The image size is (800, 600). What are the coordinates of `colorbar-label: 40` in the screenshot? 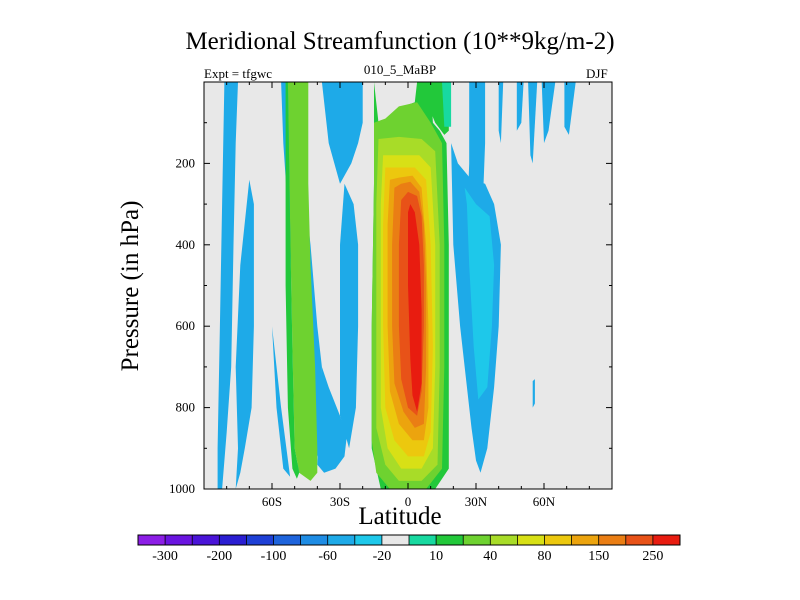 It's located at (490, 556).